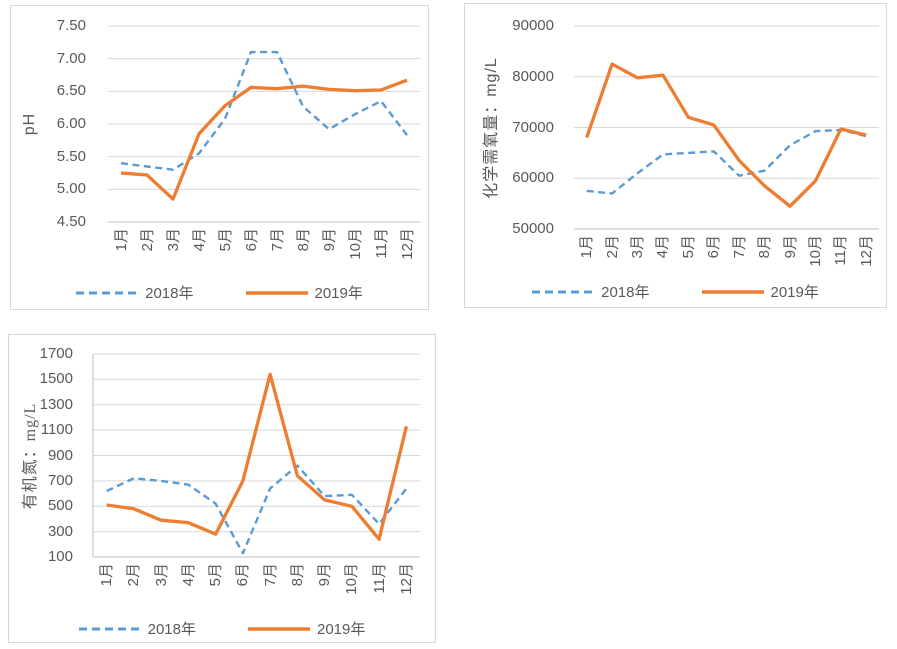  I want to click on y-axis-tick-label: 100, so click(60, 556).